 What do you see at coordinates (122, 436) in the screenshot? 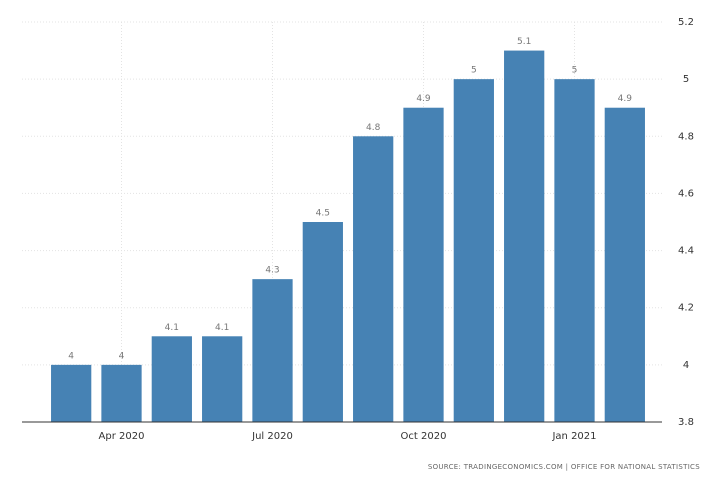
I see `x-tick-label: Apr 2020` at bounding box center [122, 436].